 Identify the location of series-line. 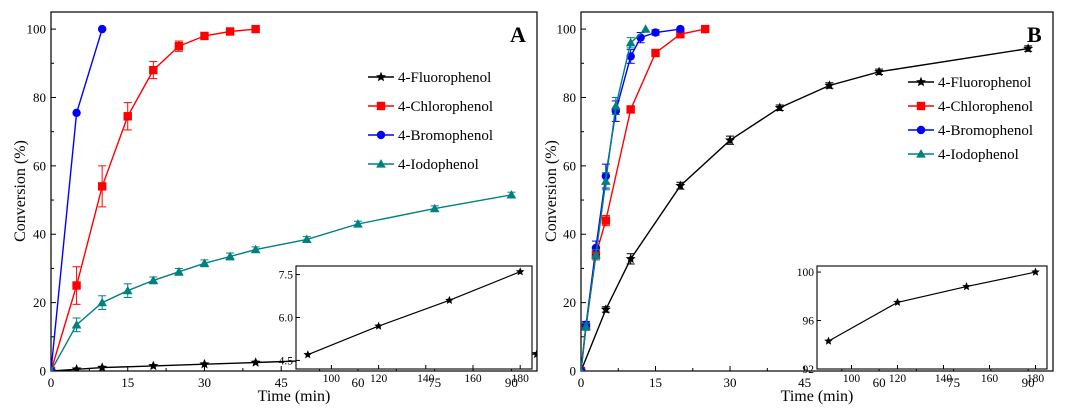
(631, 199).